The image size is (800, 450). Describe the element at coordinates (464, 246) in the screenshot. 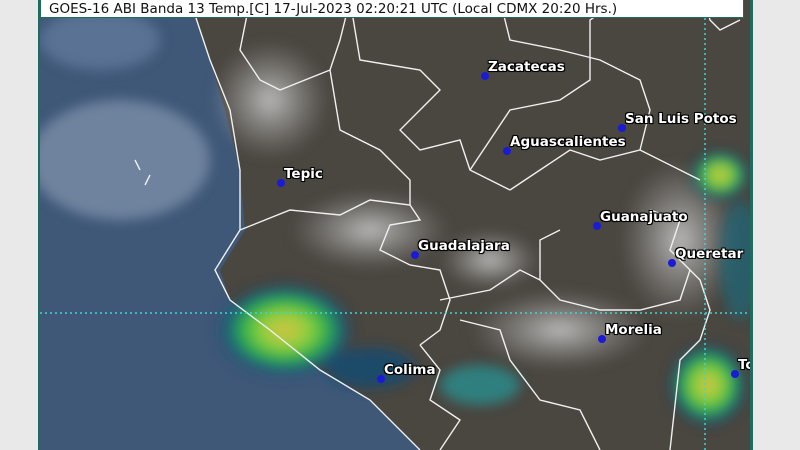

I see `city-label: Guadalajara` at that location.